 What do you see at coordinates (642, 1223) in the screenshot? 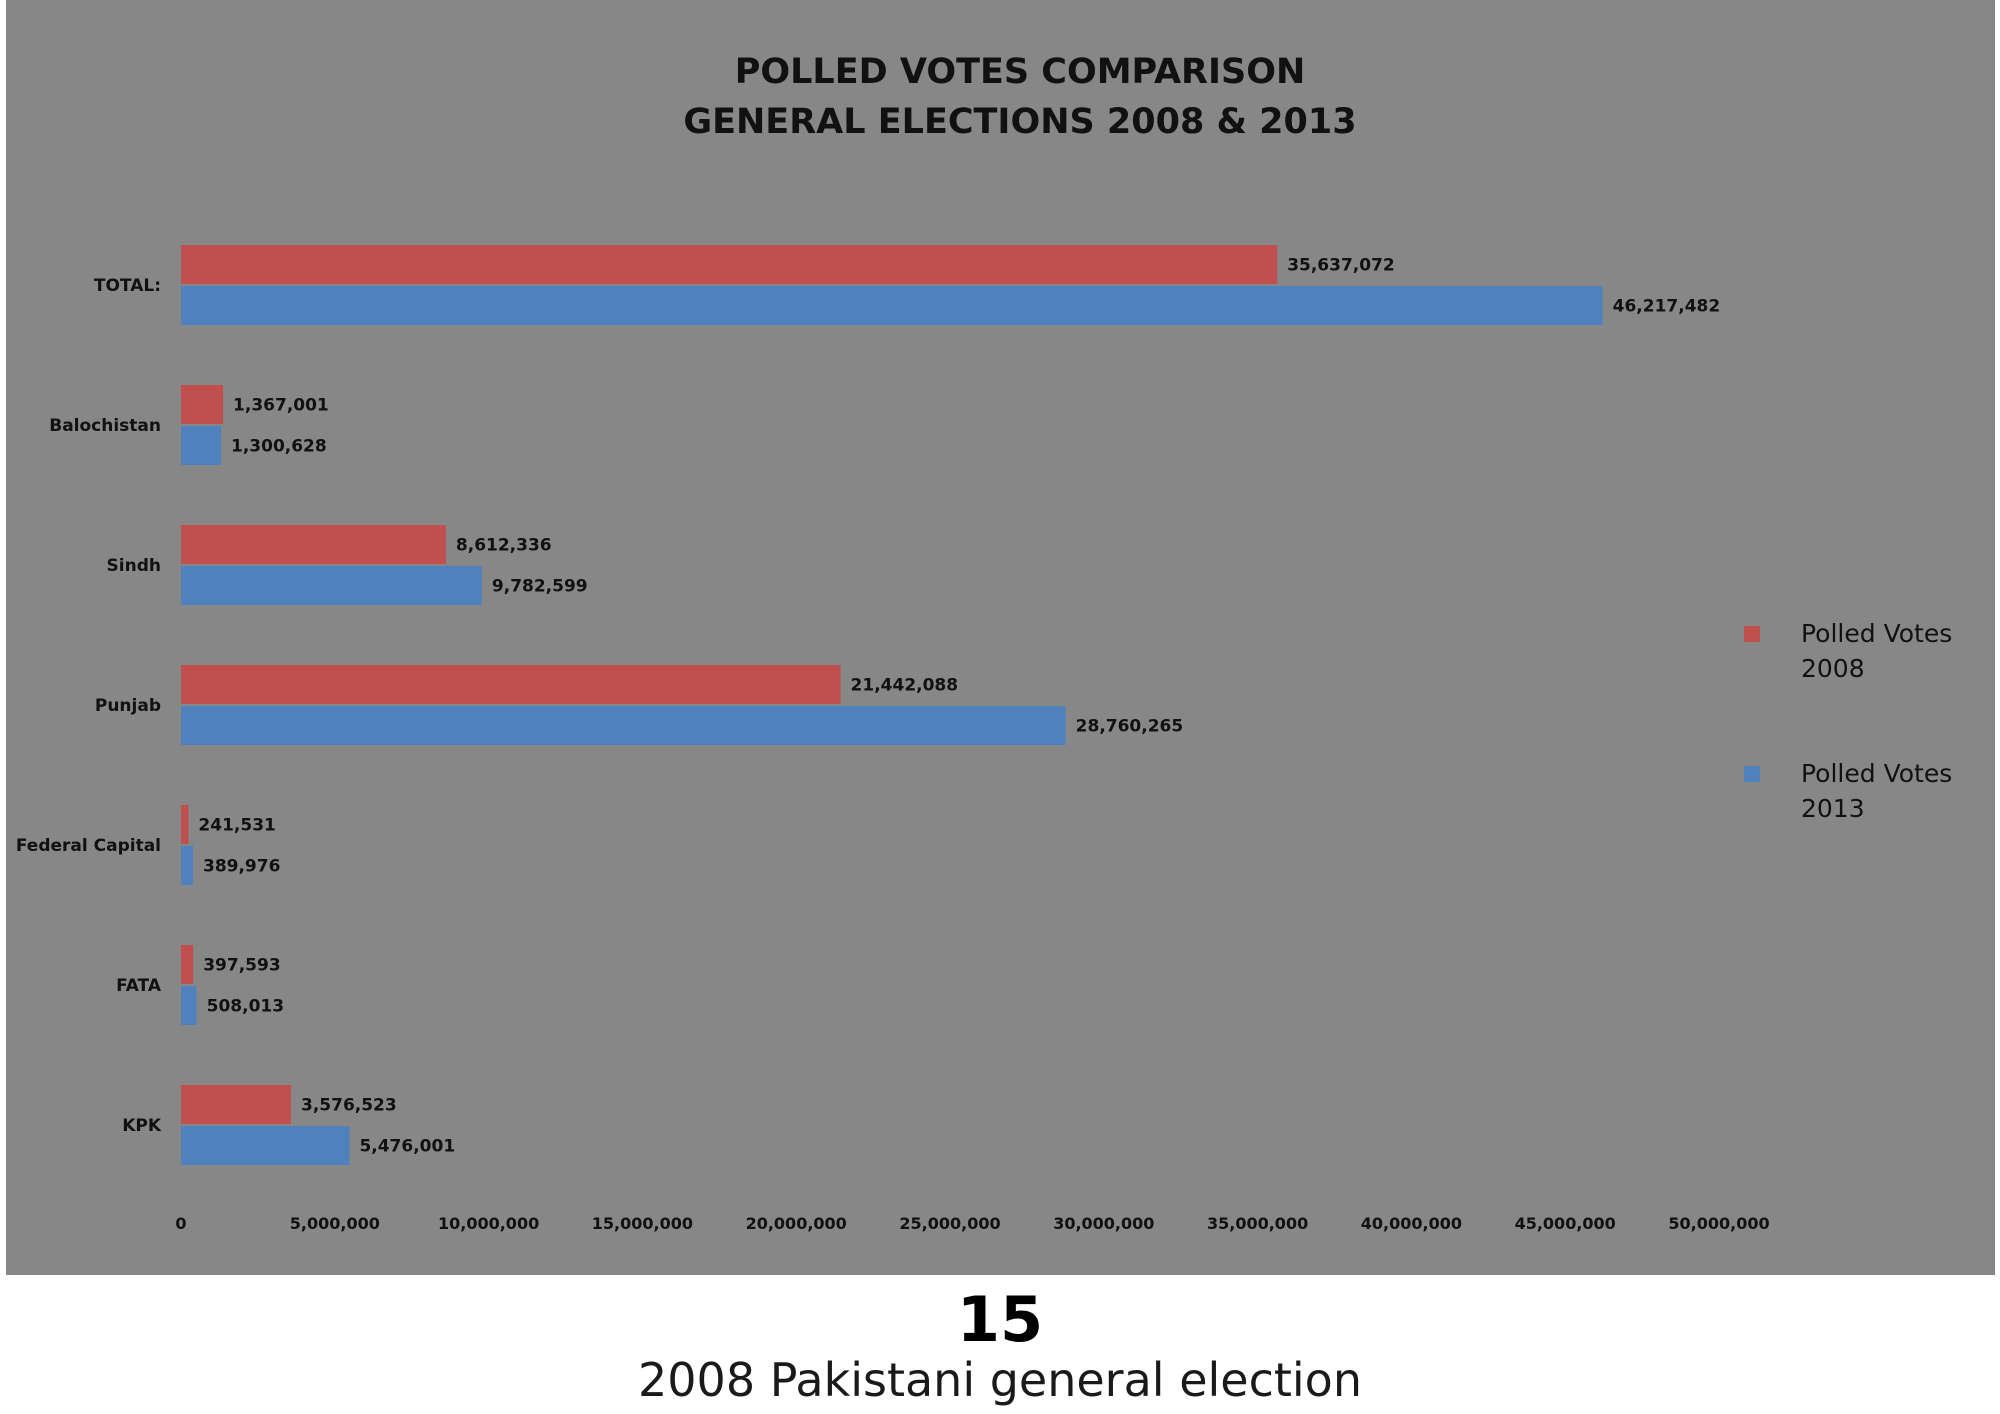
I see `x-tick-label: 15,000,000` at bounding box center [642, 1223].